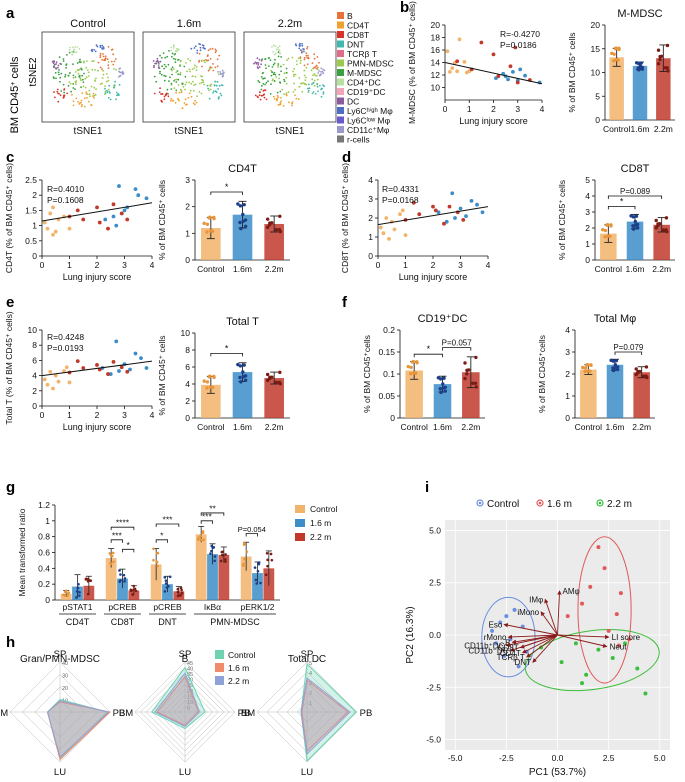 This screenshot has height=782, width=685. Describe the element at coordinates (370, 237) in the screenshot. I see `y-tick-label: 1` at that location.